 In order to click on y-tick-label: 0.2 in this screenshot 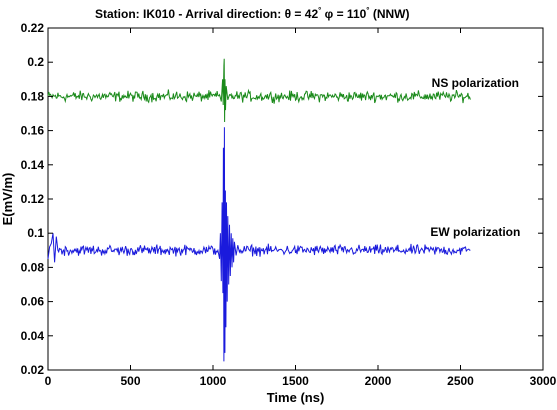, I will do `click(35, 62)`.